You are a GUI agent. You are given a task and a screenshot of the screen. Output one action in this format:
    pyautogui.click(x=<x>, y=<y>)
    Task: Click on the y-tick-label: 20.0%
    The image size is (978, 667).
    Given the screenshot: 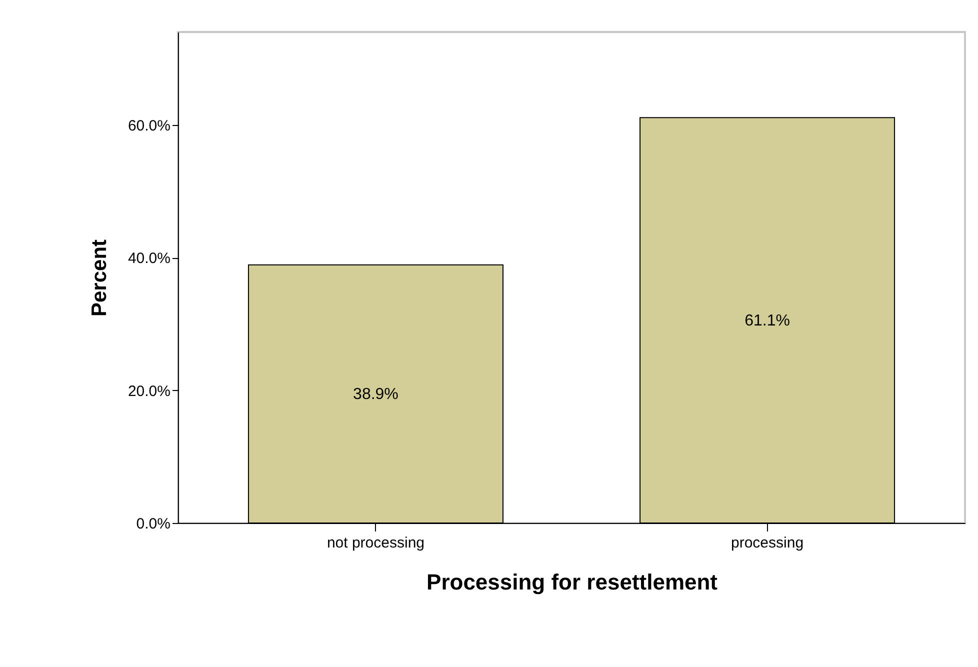 What is the action you would take?
    pyautogui.click(x=149, y=391)
    